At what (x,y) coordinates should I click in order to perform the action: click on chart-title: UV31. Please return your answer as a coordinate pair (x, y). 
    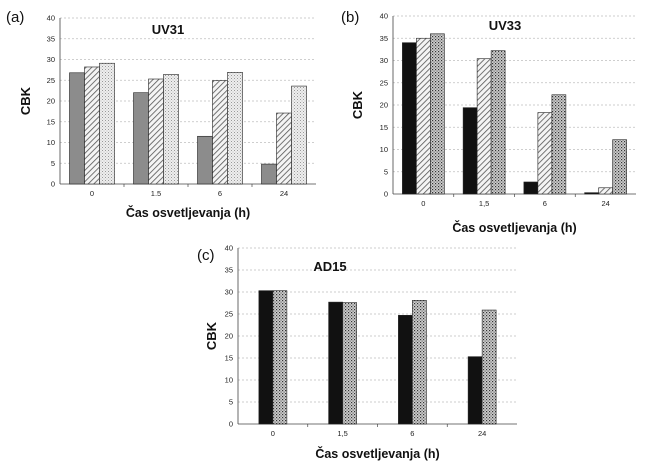
    Looking at the image, I should click on (168, 29).